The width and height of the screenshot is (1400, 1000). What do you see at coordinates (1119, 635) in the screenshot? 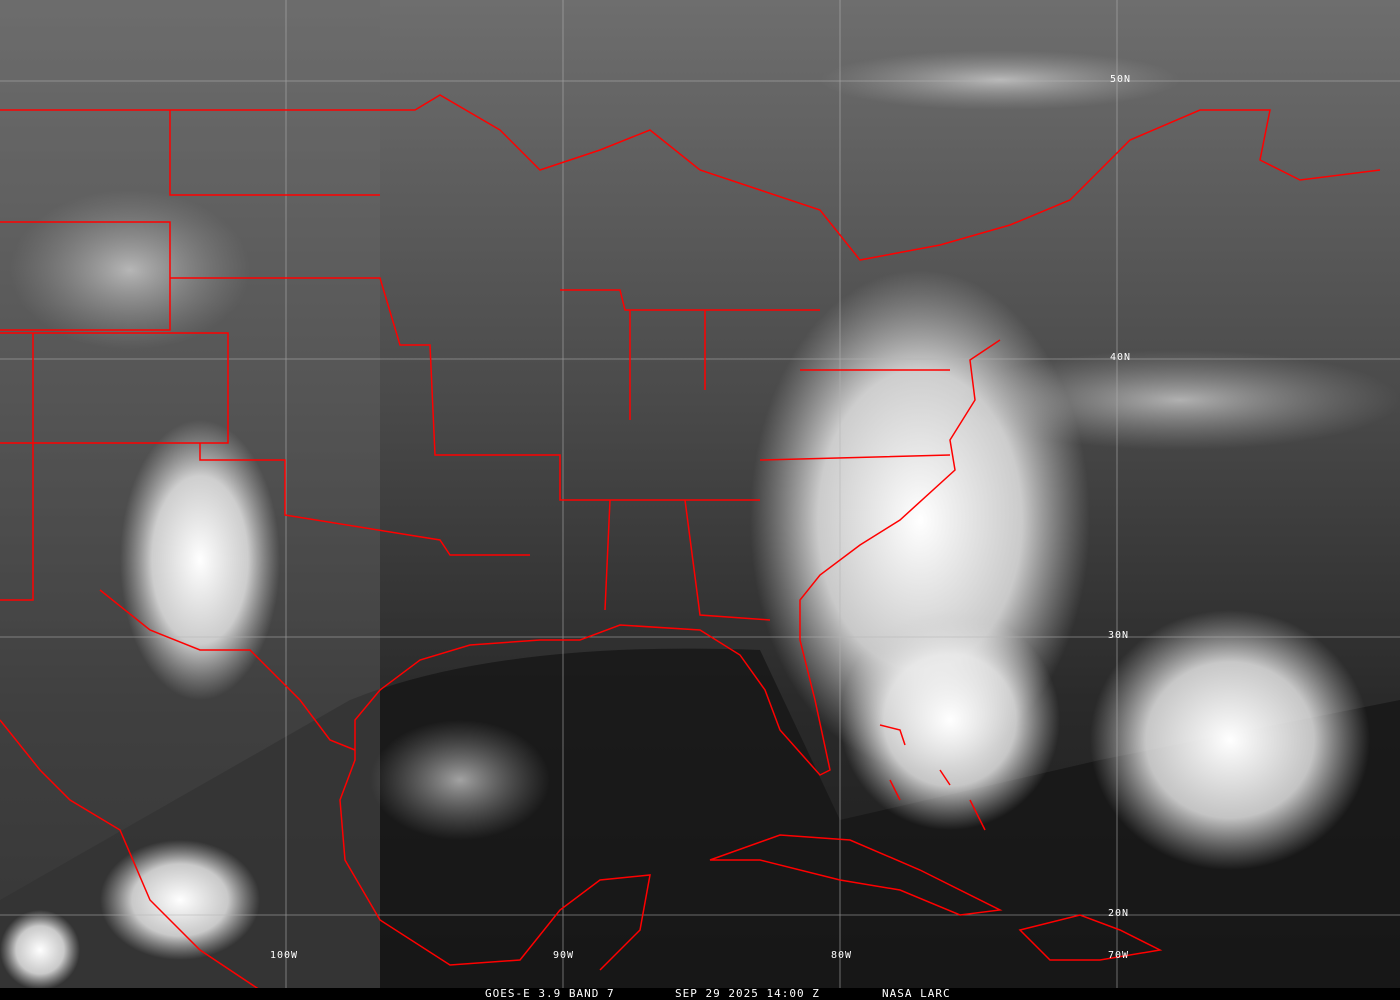
I see `lat-label-30n: 30N` at bounding box center [1119, 635].